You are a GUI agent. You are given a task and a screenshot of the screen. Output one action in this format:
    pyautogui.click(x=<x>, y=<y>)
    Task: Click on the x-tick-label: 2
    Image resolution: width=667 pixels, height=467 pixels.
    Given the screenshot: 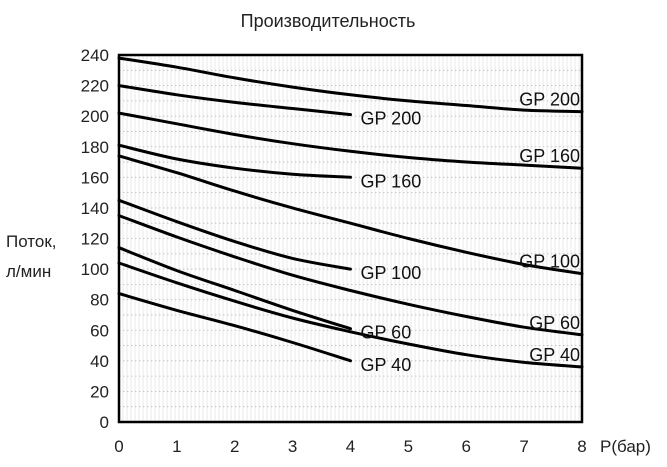 What is the action you would take?
    pyautogui.click(x=234, y=446)
    